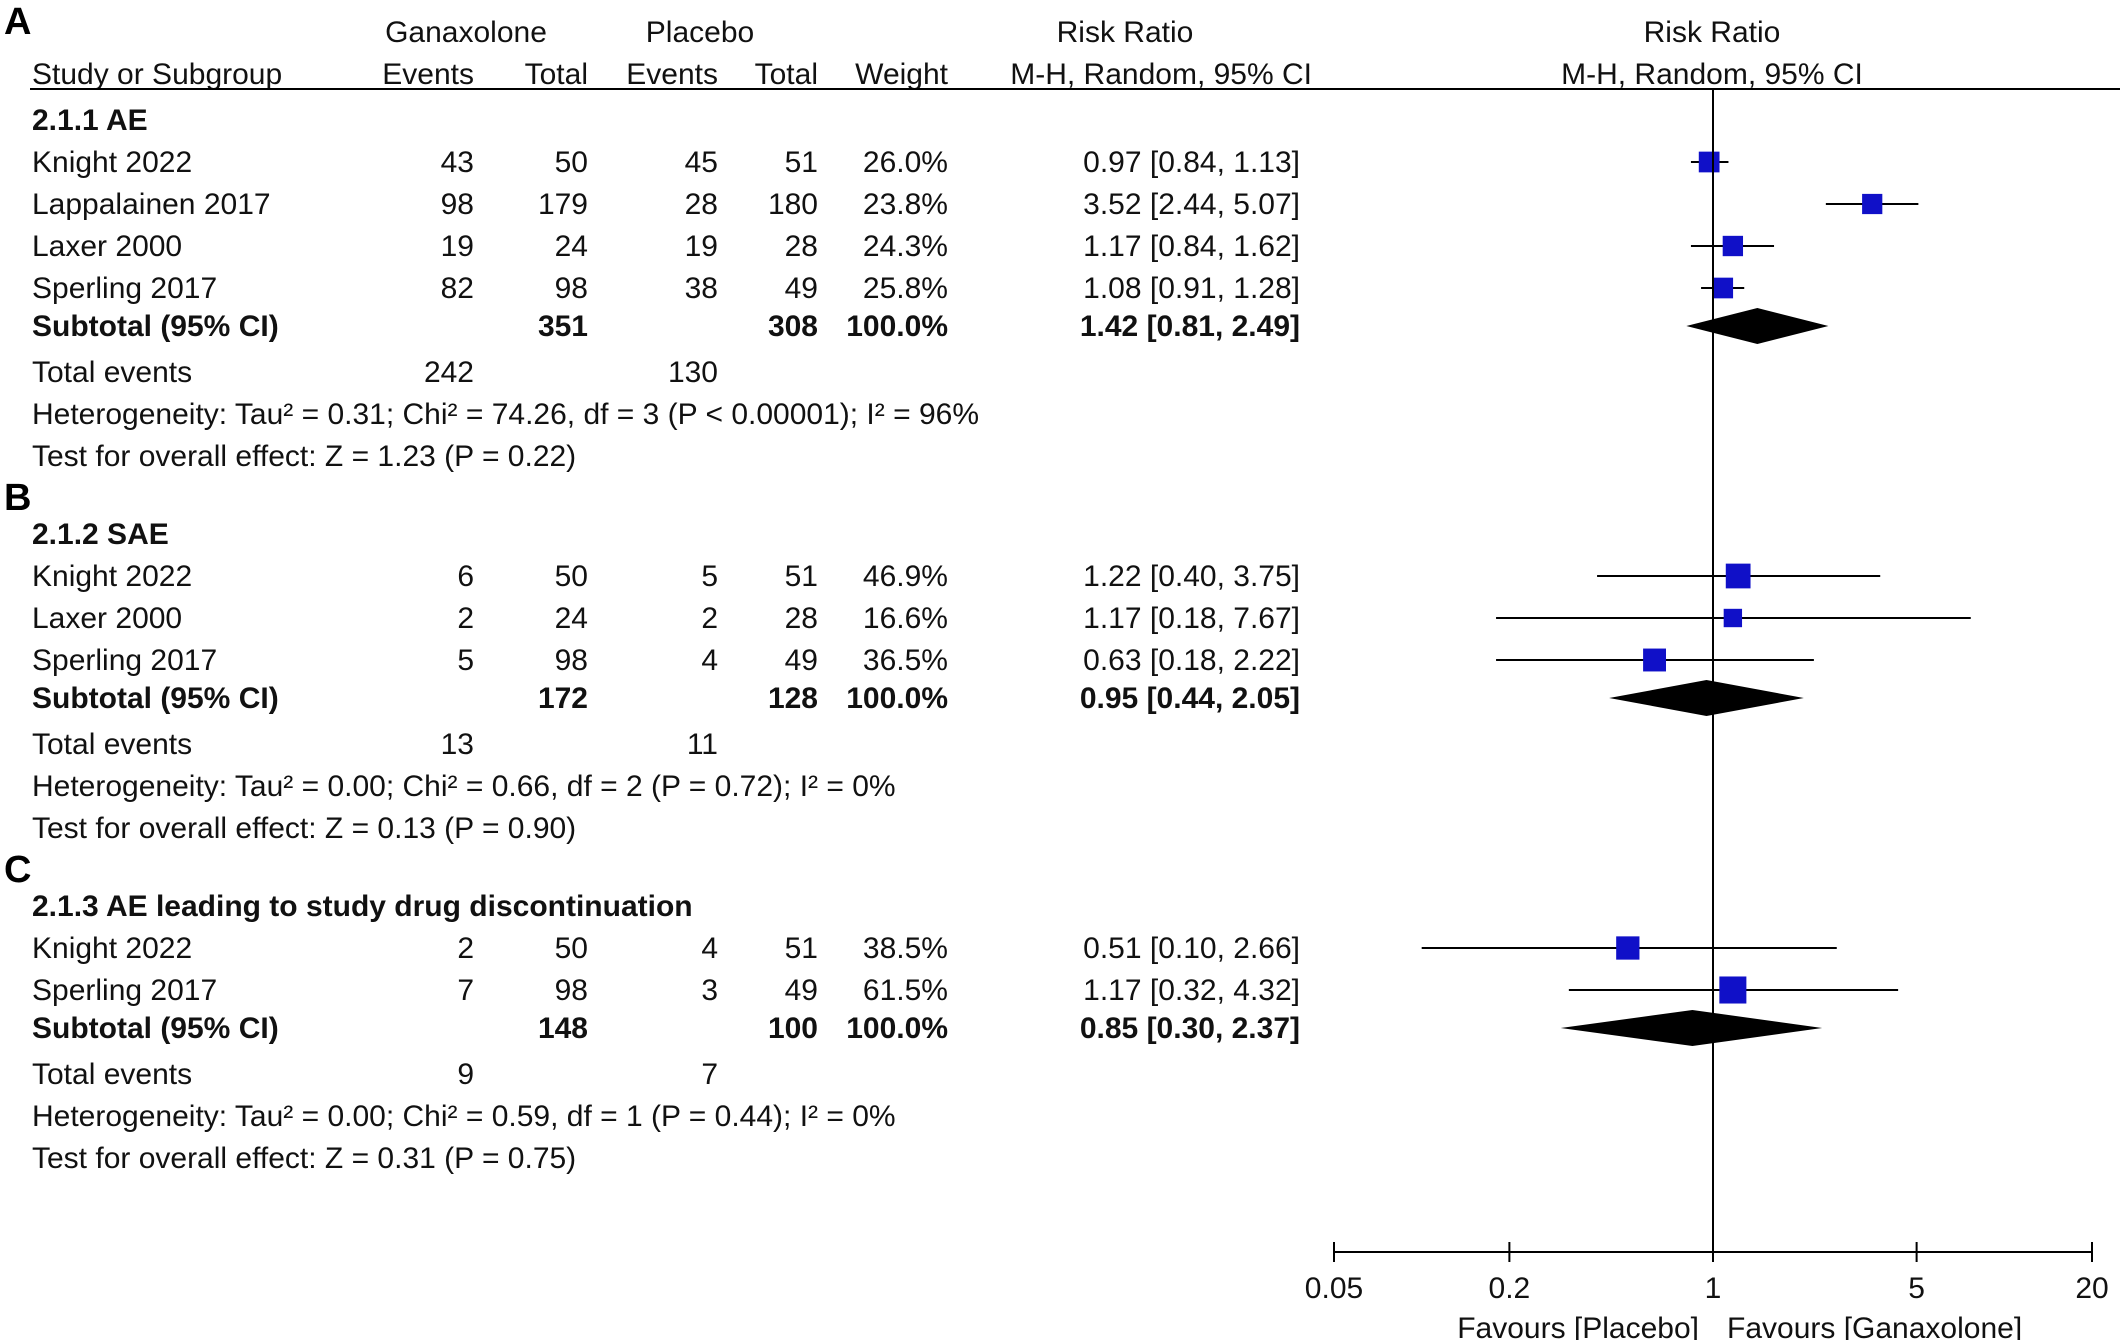 The width and height of the screenshot is (2128, 1340). I want to click on header-risk-ratio-plot: Risk Ratio, so click(1712, 32).